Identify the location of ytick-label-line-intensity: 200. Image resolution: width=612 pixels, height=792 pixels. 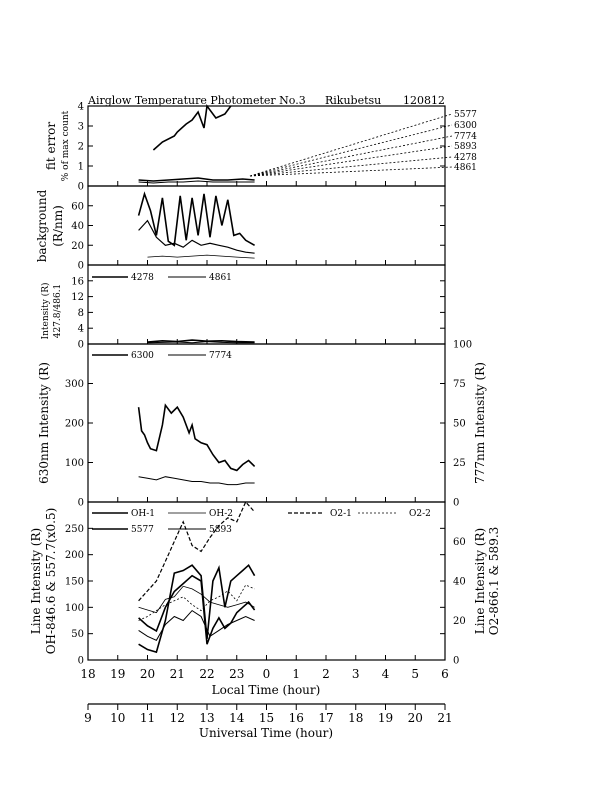
(74, 555).